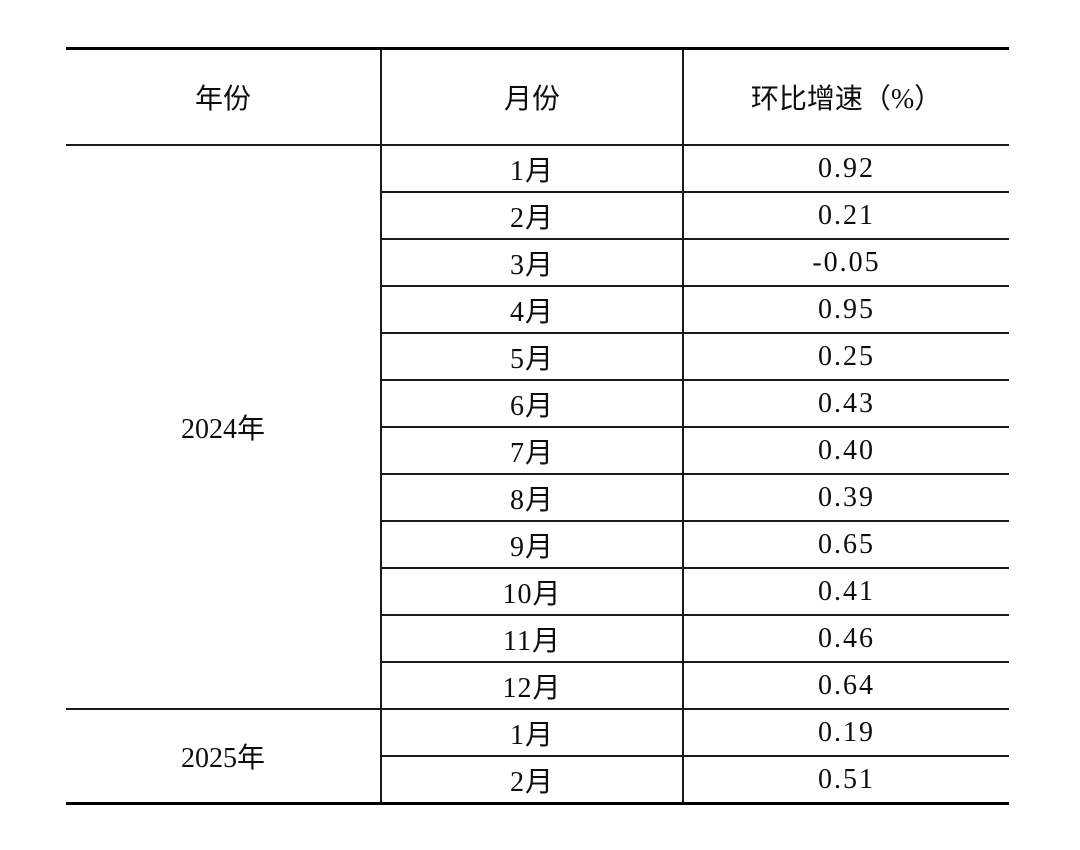 The image size is (1080, 850). What do you see at coordinates (845, 169) in the screenshot?
I see `value-cell: 0.92` at bounding box center [845, 169].